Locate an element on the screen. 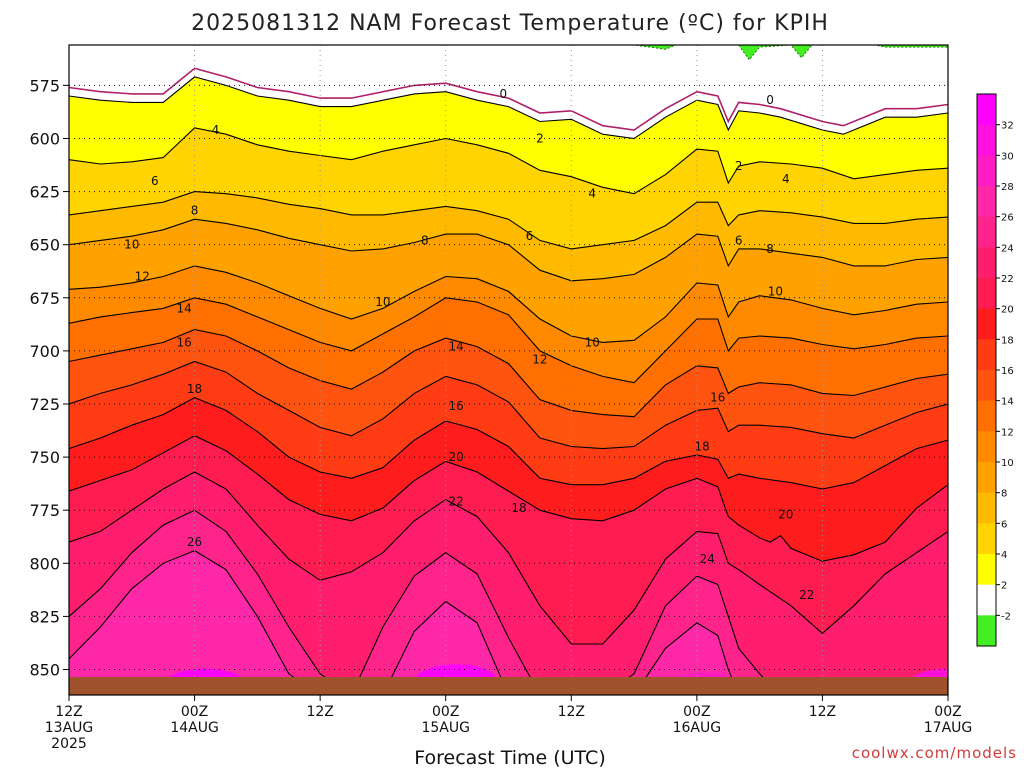 This screenshot has height=768, width=1024. colorbar-label--2: -2 is located at coordinates (1006, 616).